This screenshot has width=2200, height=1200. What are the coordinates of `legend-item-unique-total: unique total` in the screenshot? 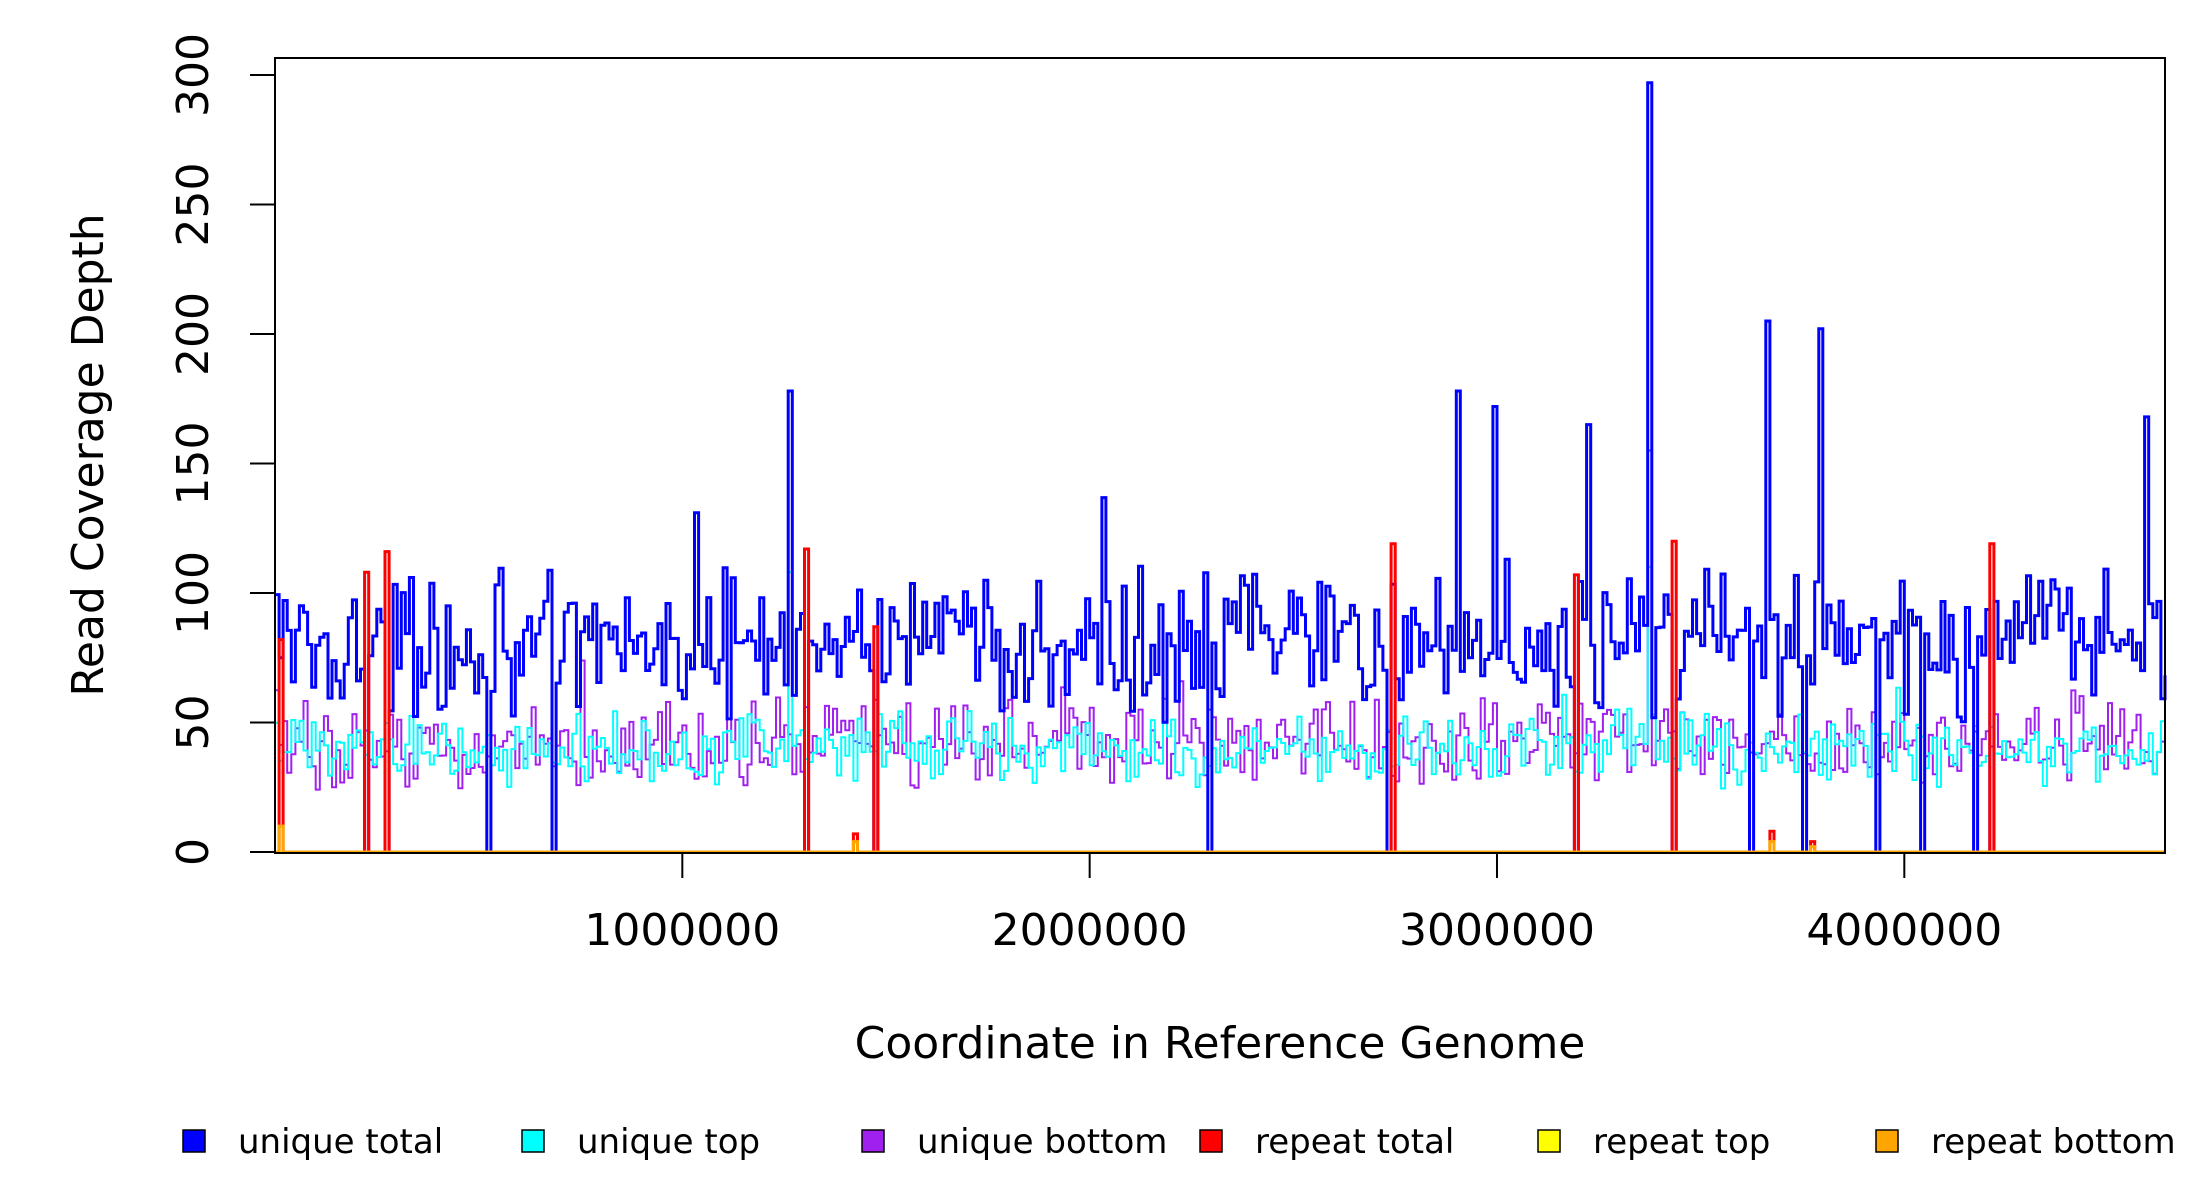 It's located at (312, 1142).